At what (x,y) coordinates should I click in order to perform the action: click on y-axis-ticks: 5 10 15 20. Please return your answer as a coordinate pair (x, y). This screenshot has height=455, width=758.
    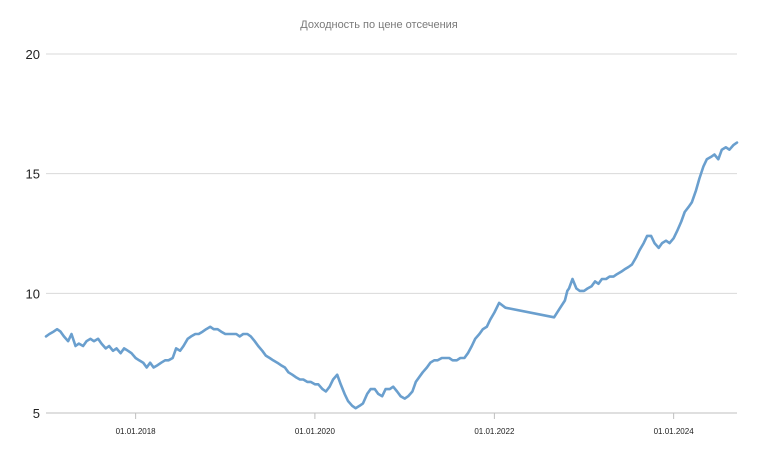
    Looking at the image, I should click on (33, 234).